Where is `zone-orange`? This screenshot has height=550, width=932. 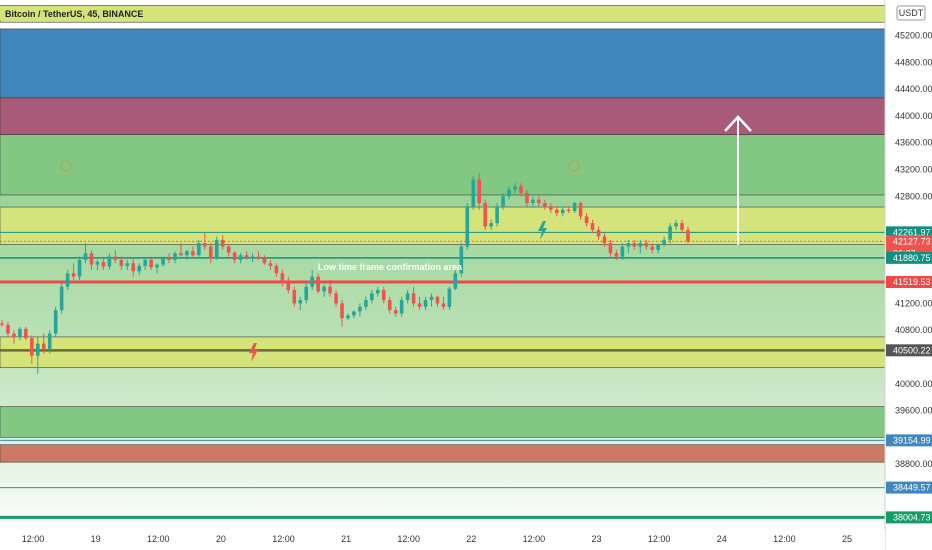 zone-orange is located at coordinates (443, 453).